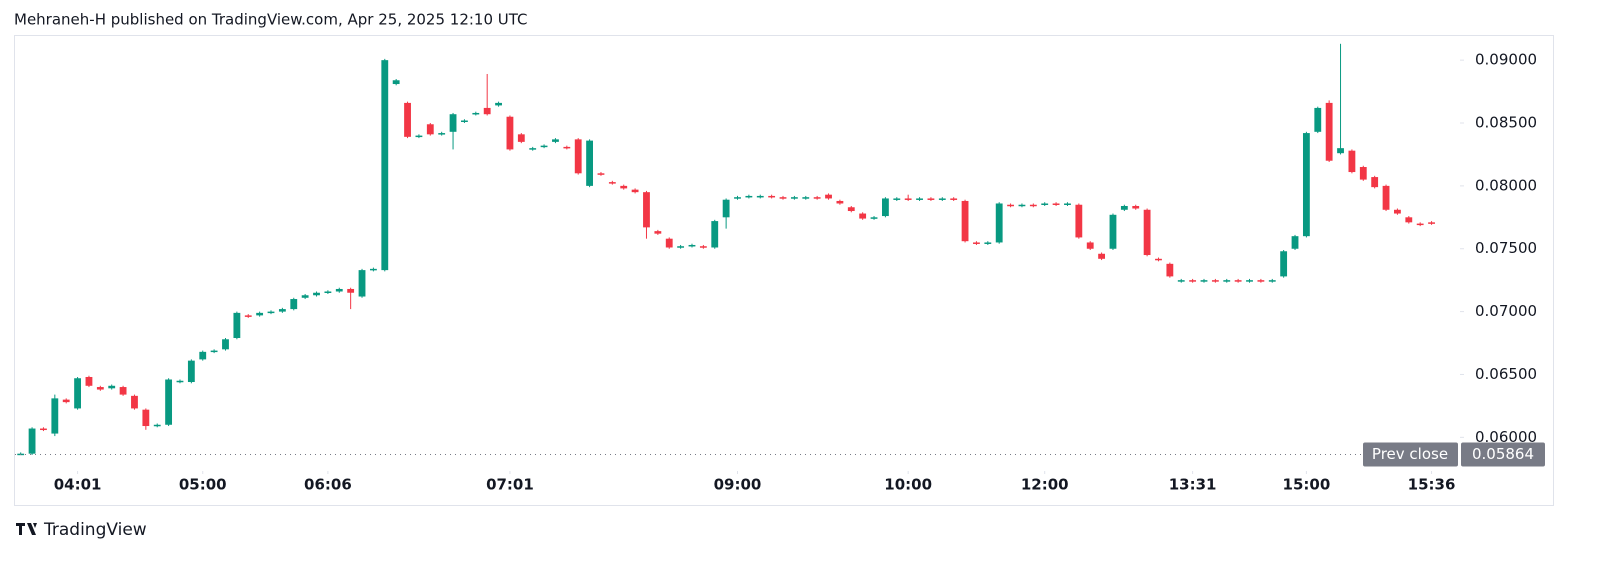 The height and width of the screenshot is (567, 1600). I want to click on y-tick-label: 0.09000, so click(1506, 60).